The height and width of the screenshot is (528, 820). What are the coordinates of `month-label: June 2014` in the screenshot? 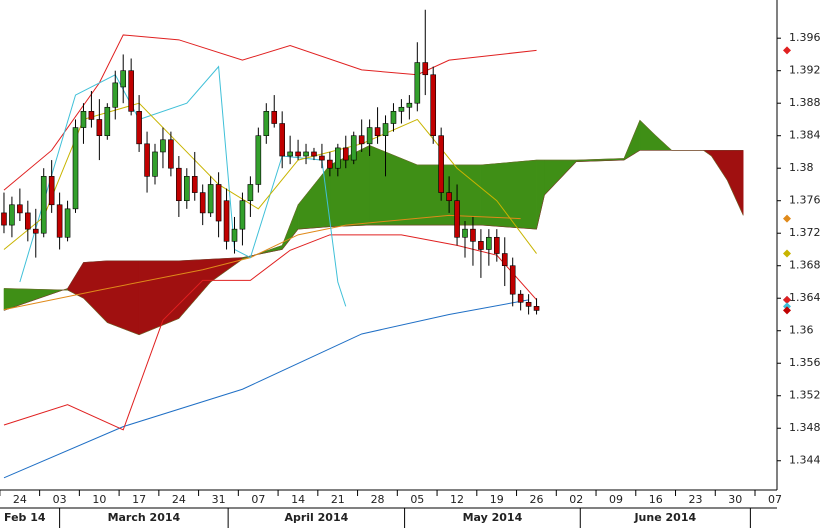 It's located at (664, 517).